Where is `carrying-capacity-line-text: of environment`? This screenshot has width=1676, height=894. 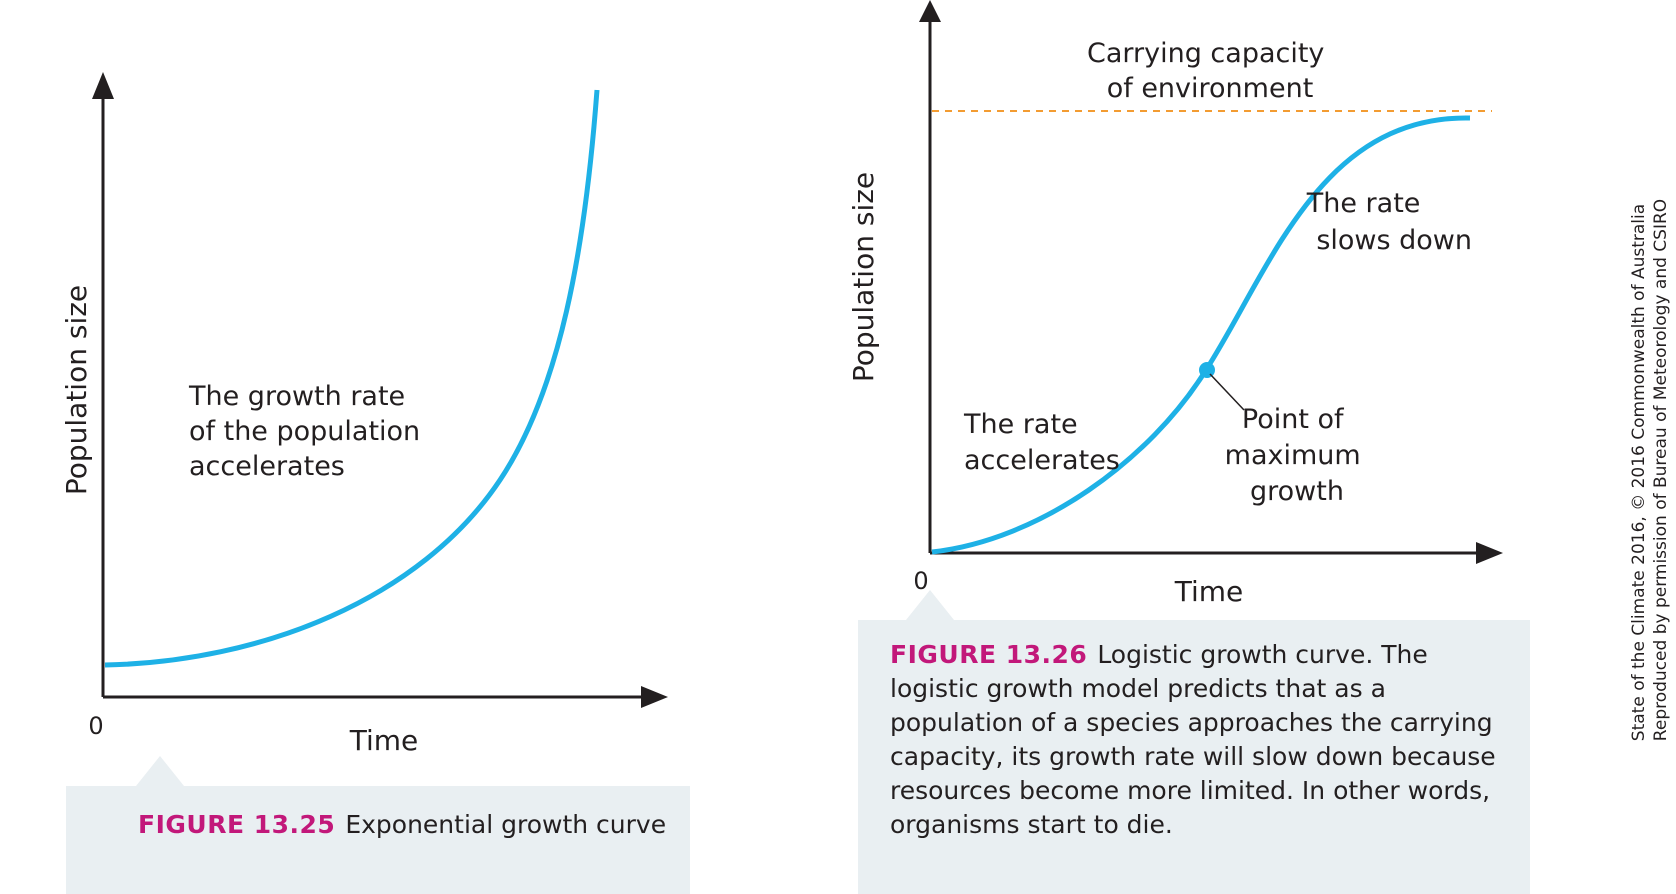 carrying-capacity-line-text: of environment is located at coordinates (1210, 88).